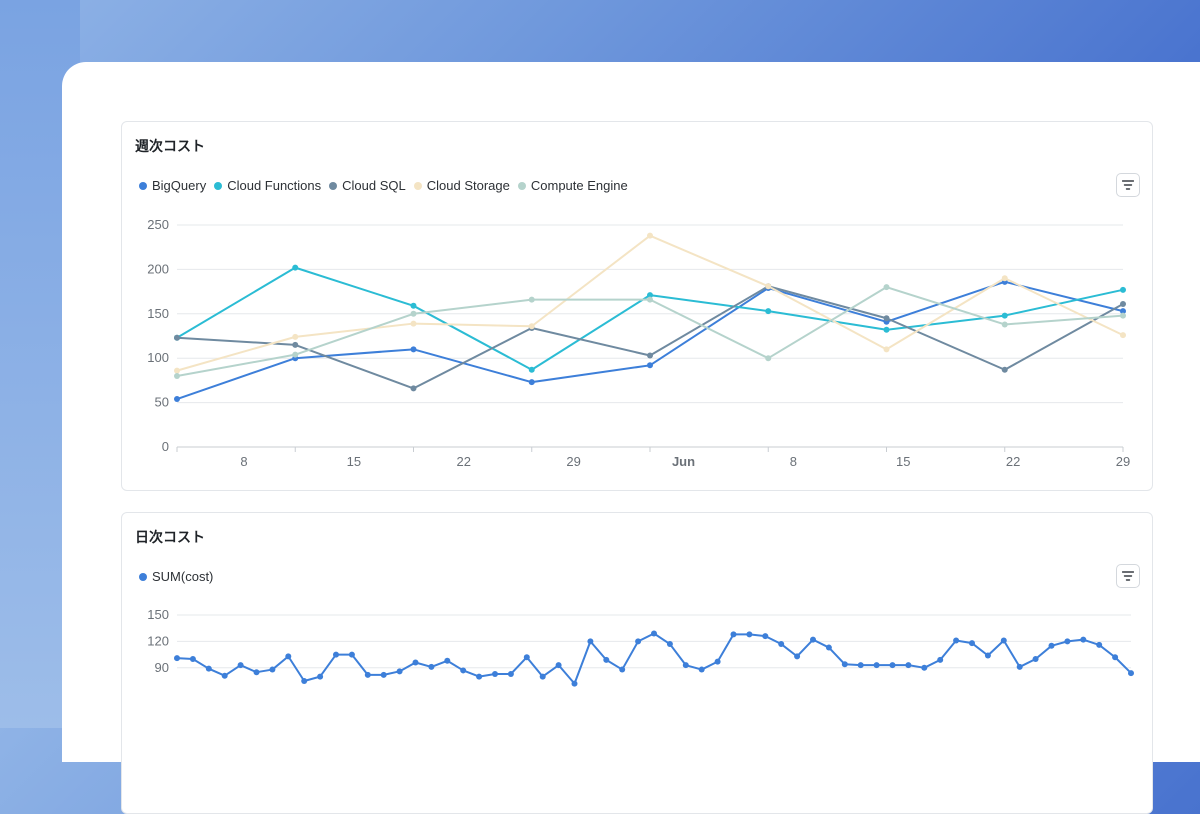 The width and height of the screenshot is (1200, 814). Describe the element at coordinates (165, 446) in the screenshot. I see `y-tick-label: 0` at that location.